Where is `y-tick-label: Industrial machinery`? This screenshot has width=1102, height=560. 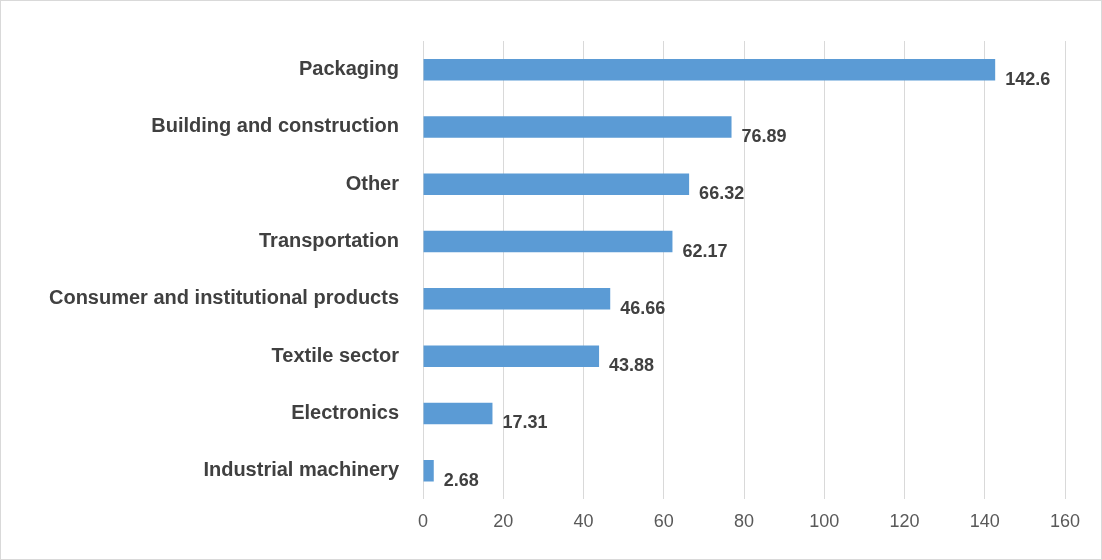
y-tick-label: Industrial machinery is located at coordinates (301, 469).